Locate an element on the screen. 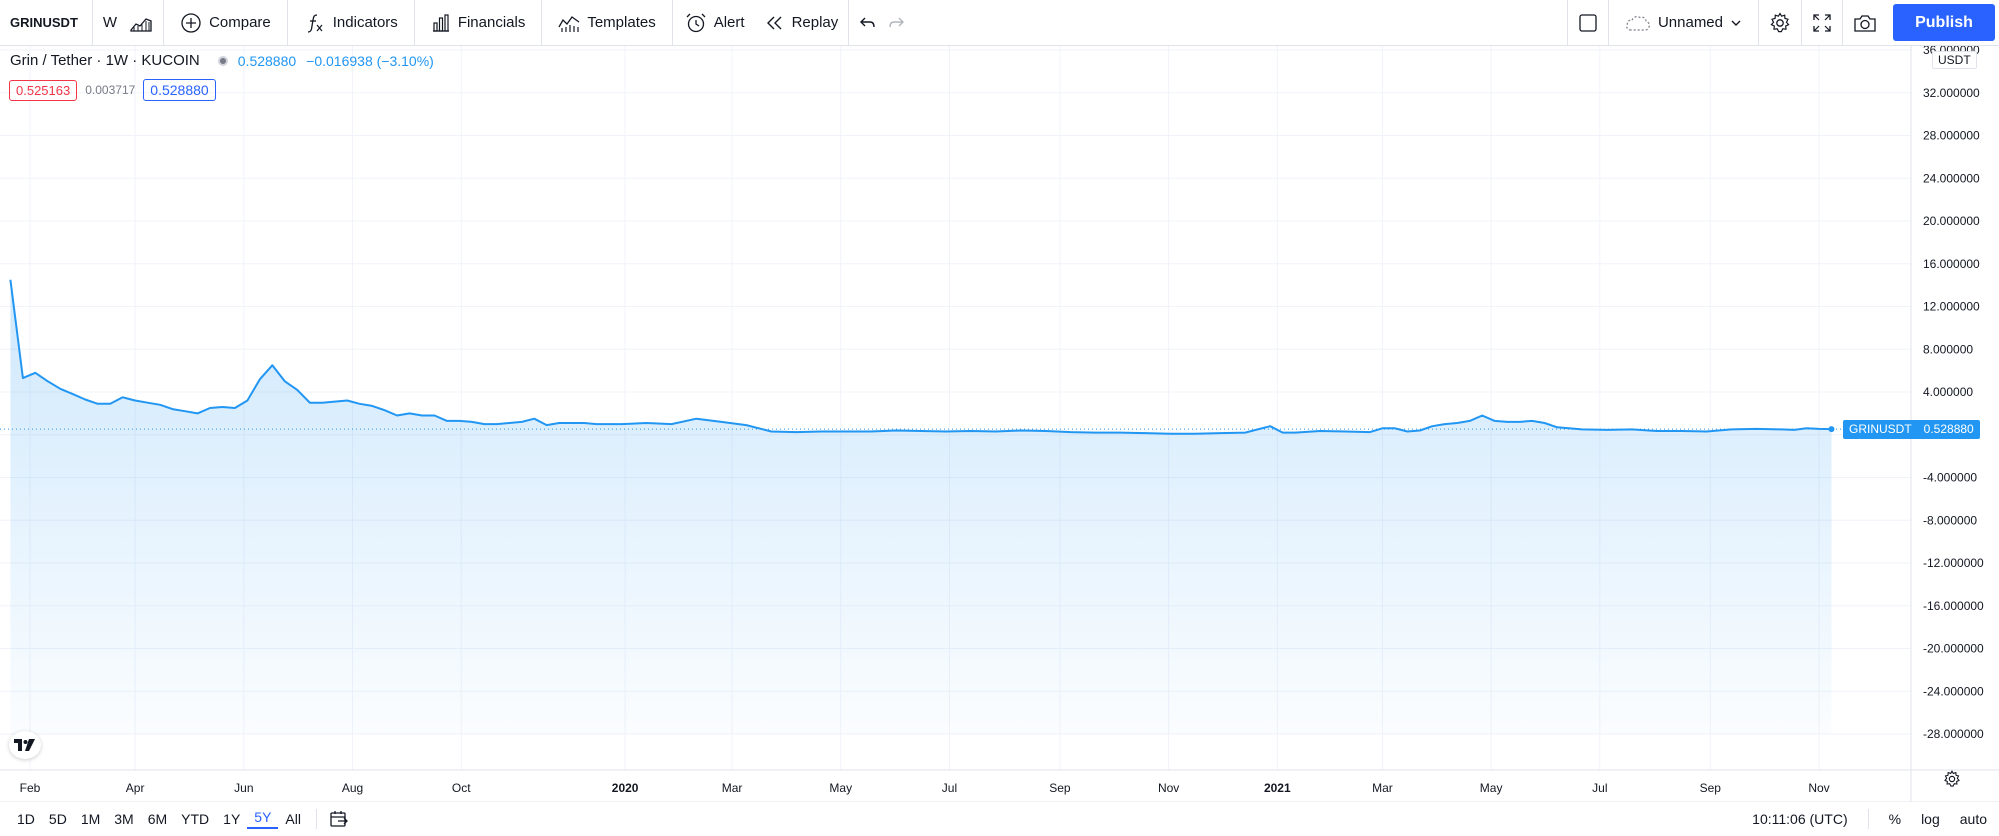  replay-button: Replay is located at coordinates (802, 22).